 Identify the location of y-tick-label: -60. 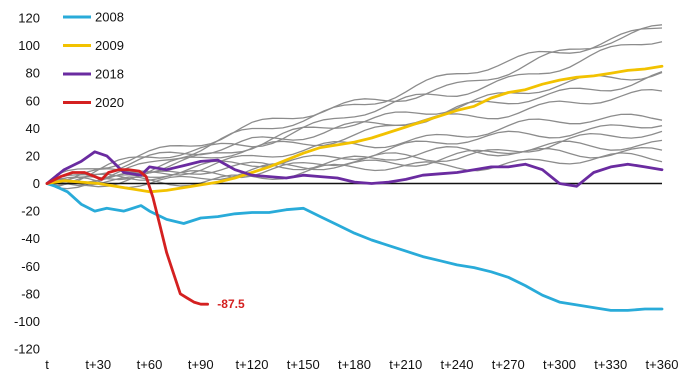
(30, 266).